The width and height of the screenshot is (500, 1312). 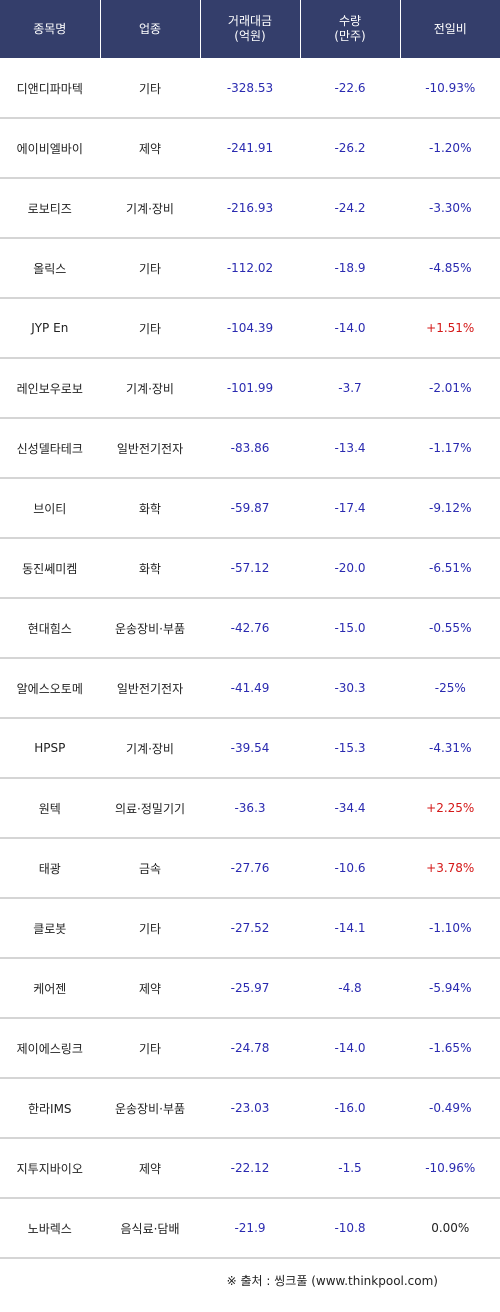 What do you see at coordinates (350, 508) in the screenshot?
I see `volume-cell: -17.4` at bounding box center [350, 508].